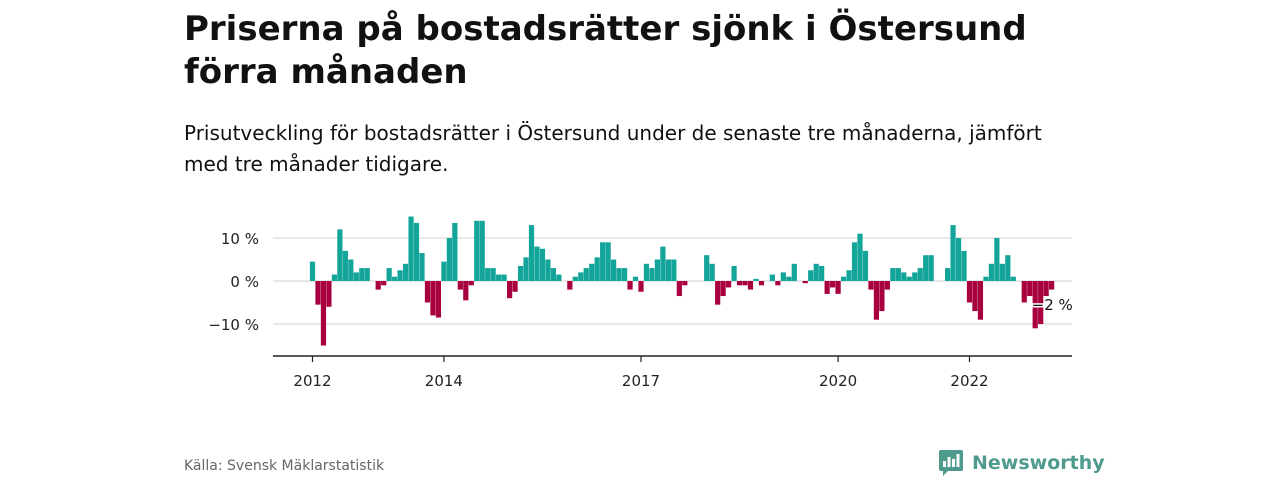 The width and height of the screenshot is (1280, 480). What do you see at coordinates (1052, 305) in the screenshot?
I see `last-value-label: −2 %` at bounding box center [1052, 305].